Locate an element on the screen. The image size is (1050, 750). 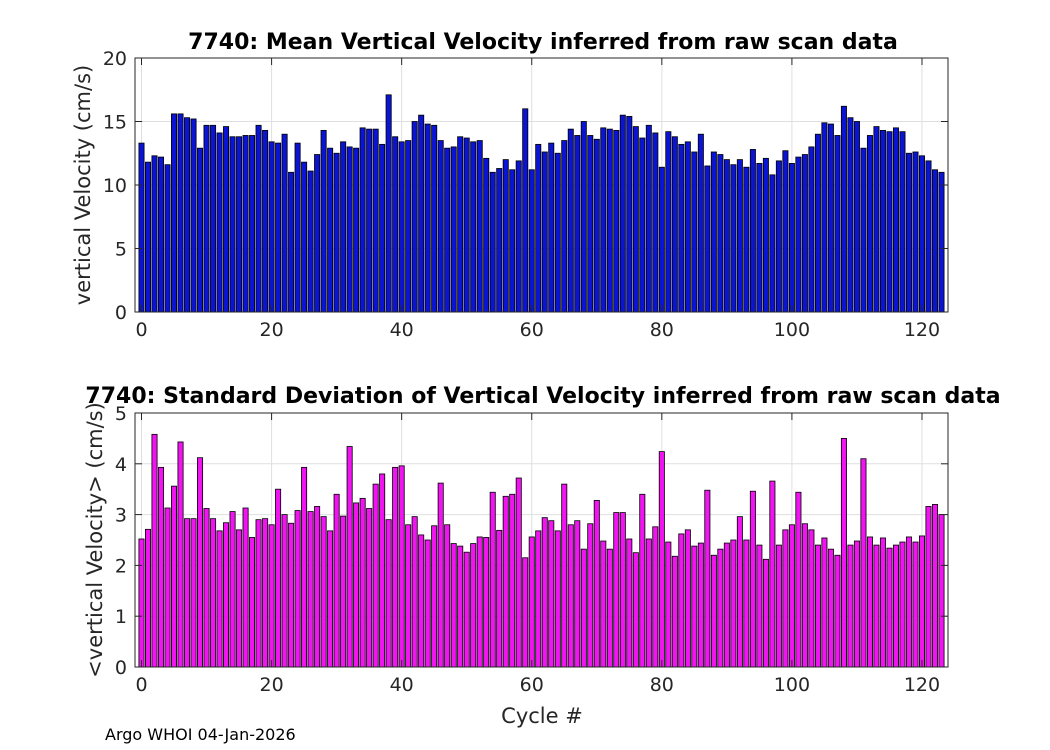
y-tick-label: 2 is located at coordinates (121, 566).